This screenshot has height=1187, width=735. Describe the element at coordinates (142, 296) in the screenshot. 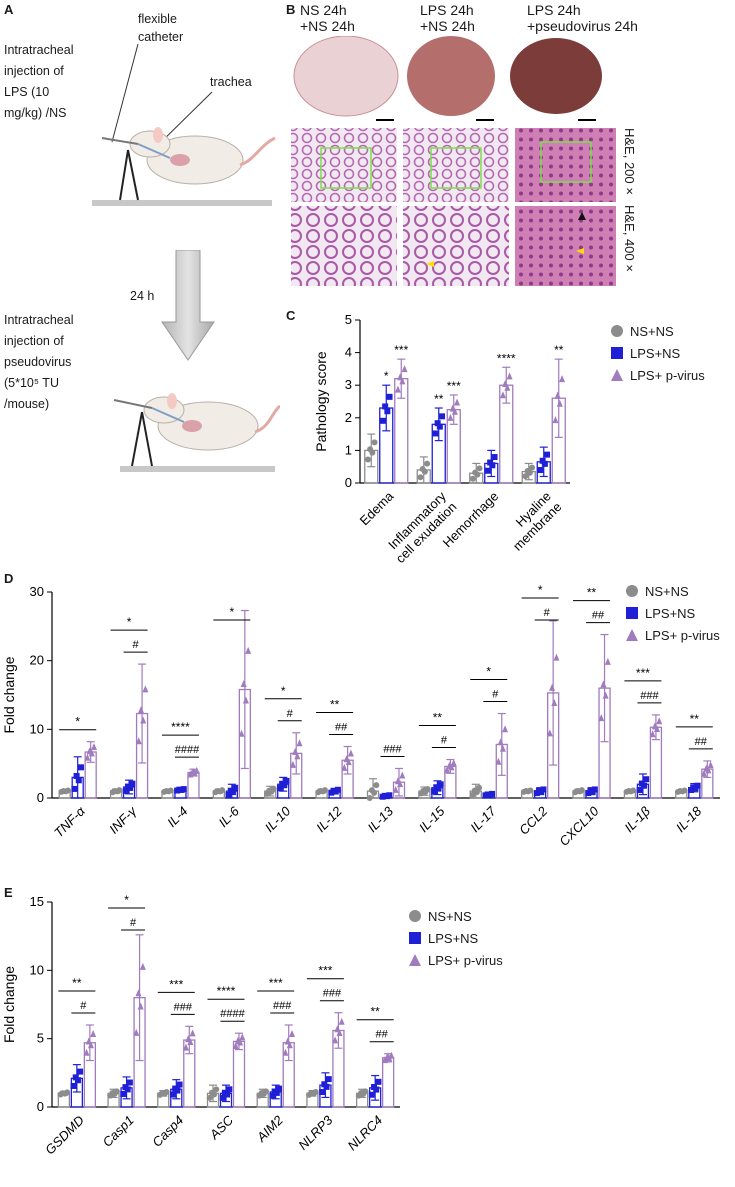

I see `interval-label: 24 h` at that location.